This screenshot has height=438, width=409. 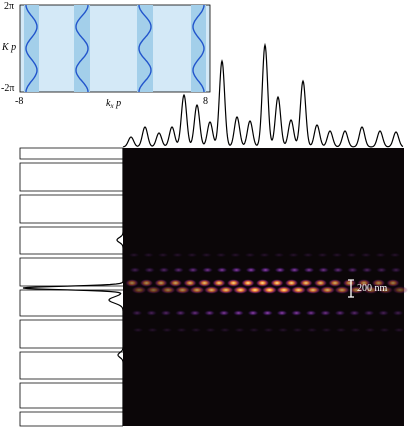 I want to click on x-axis-label: kx p, so click(x=113, y=104).